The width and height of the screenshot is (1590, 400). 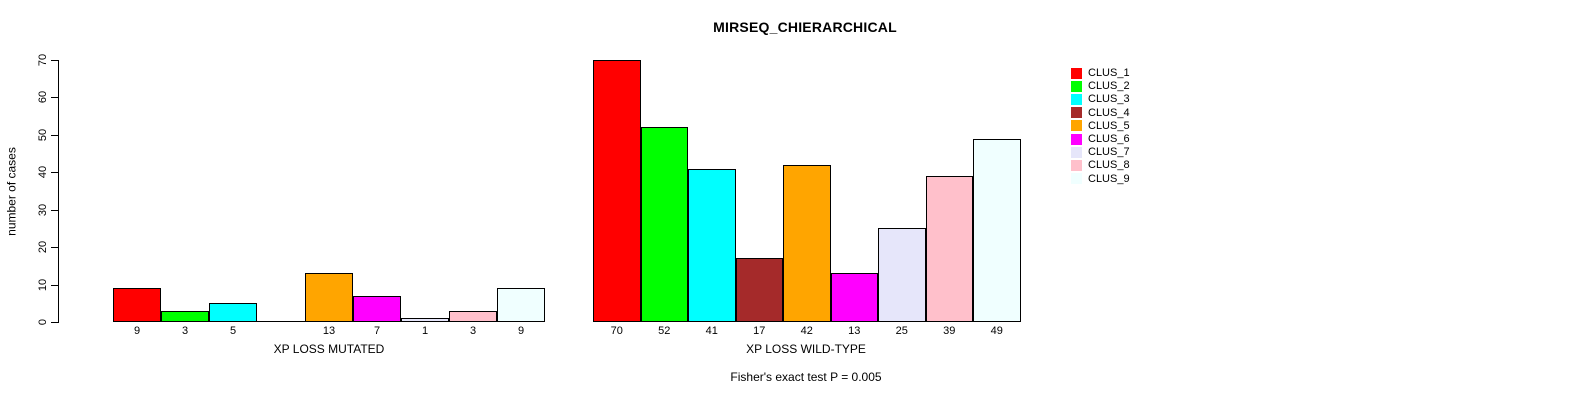 What do you see at coordinates (805, 27) in the screenshot?
I see `chart-title: MIRSEQ_CHIERARCHICAL` at bounding box center [805, 27].